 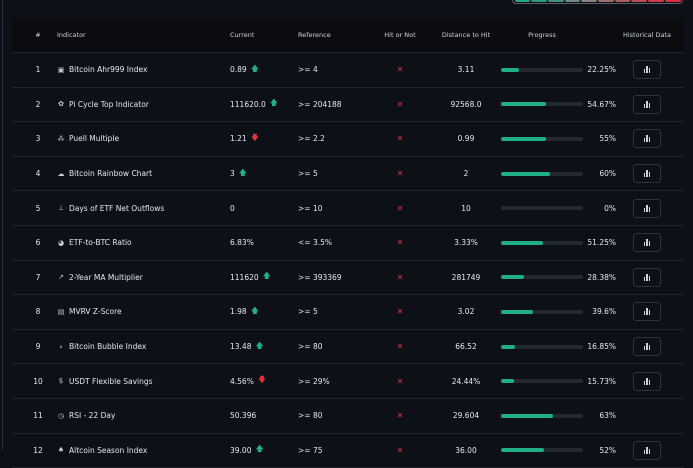 I want to click on distance-value: 3.33%, so click(x=466, y=243).